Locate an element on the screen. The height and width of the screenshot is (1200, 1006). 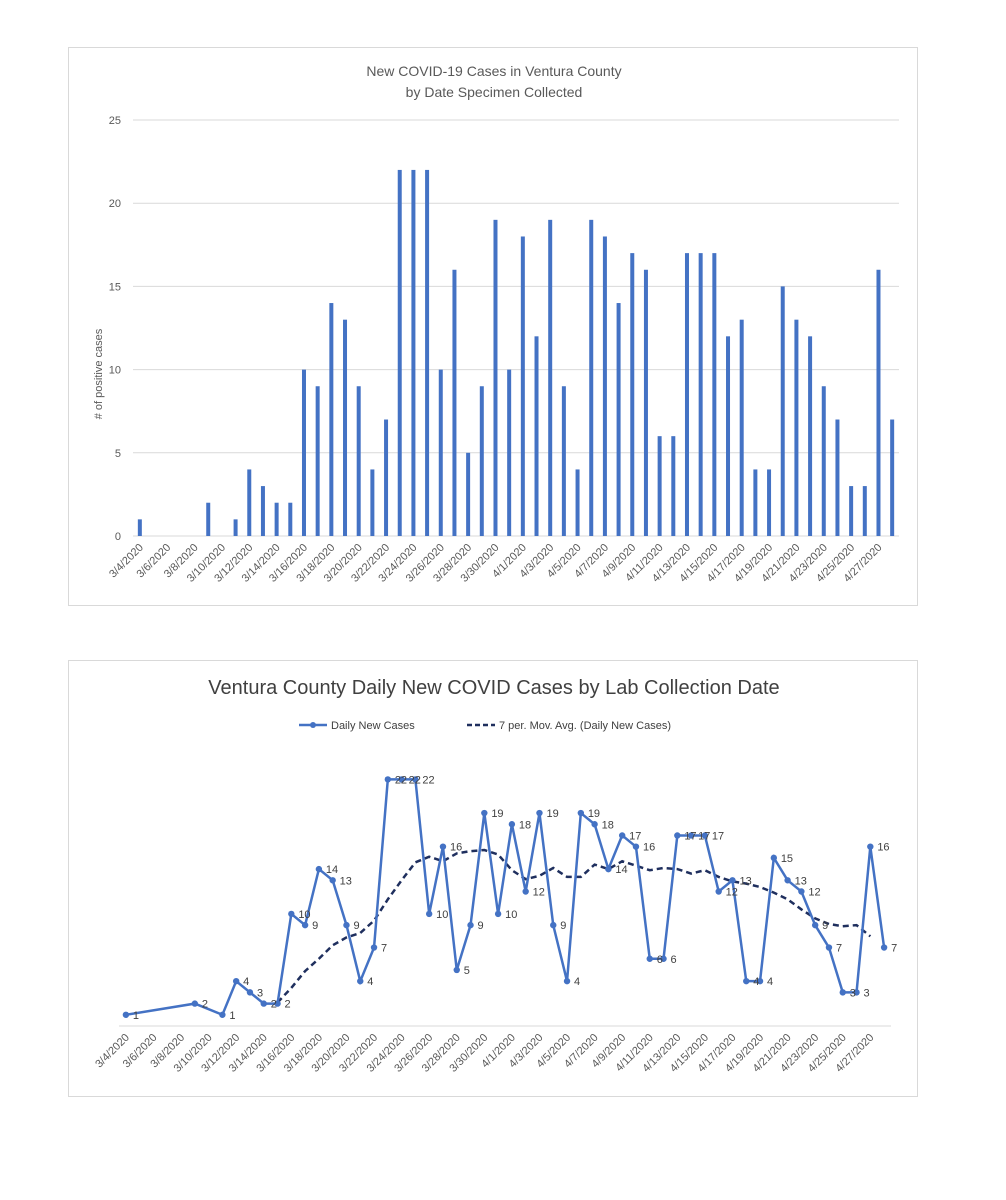
data-label: 22 is located at coordinates (401, 780).